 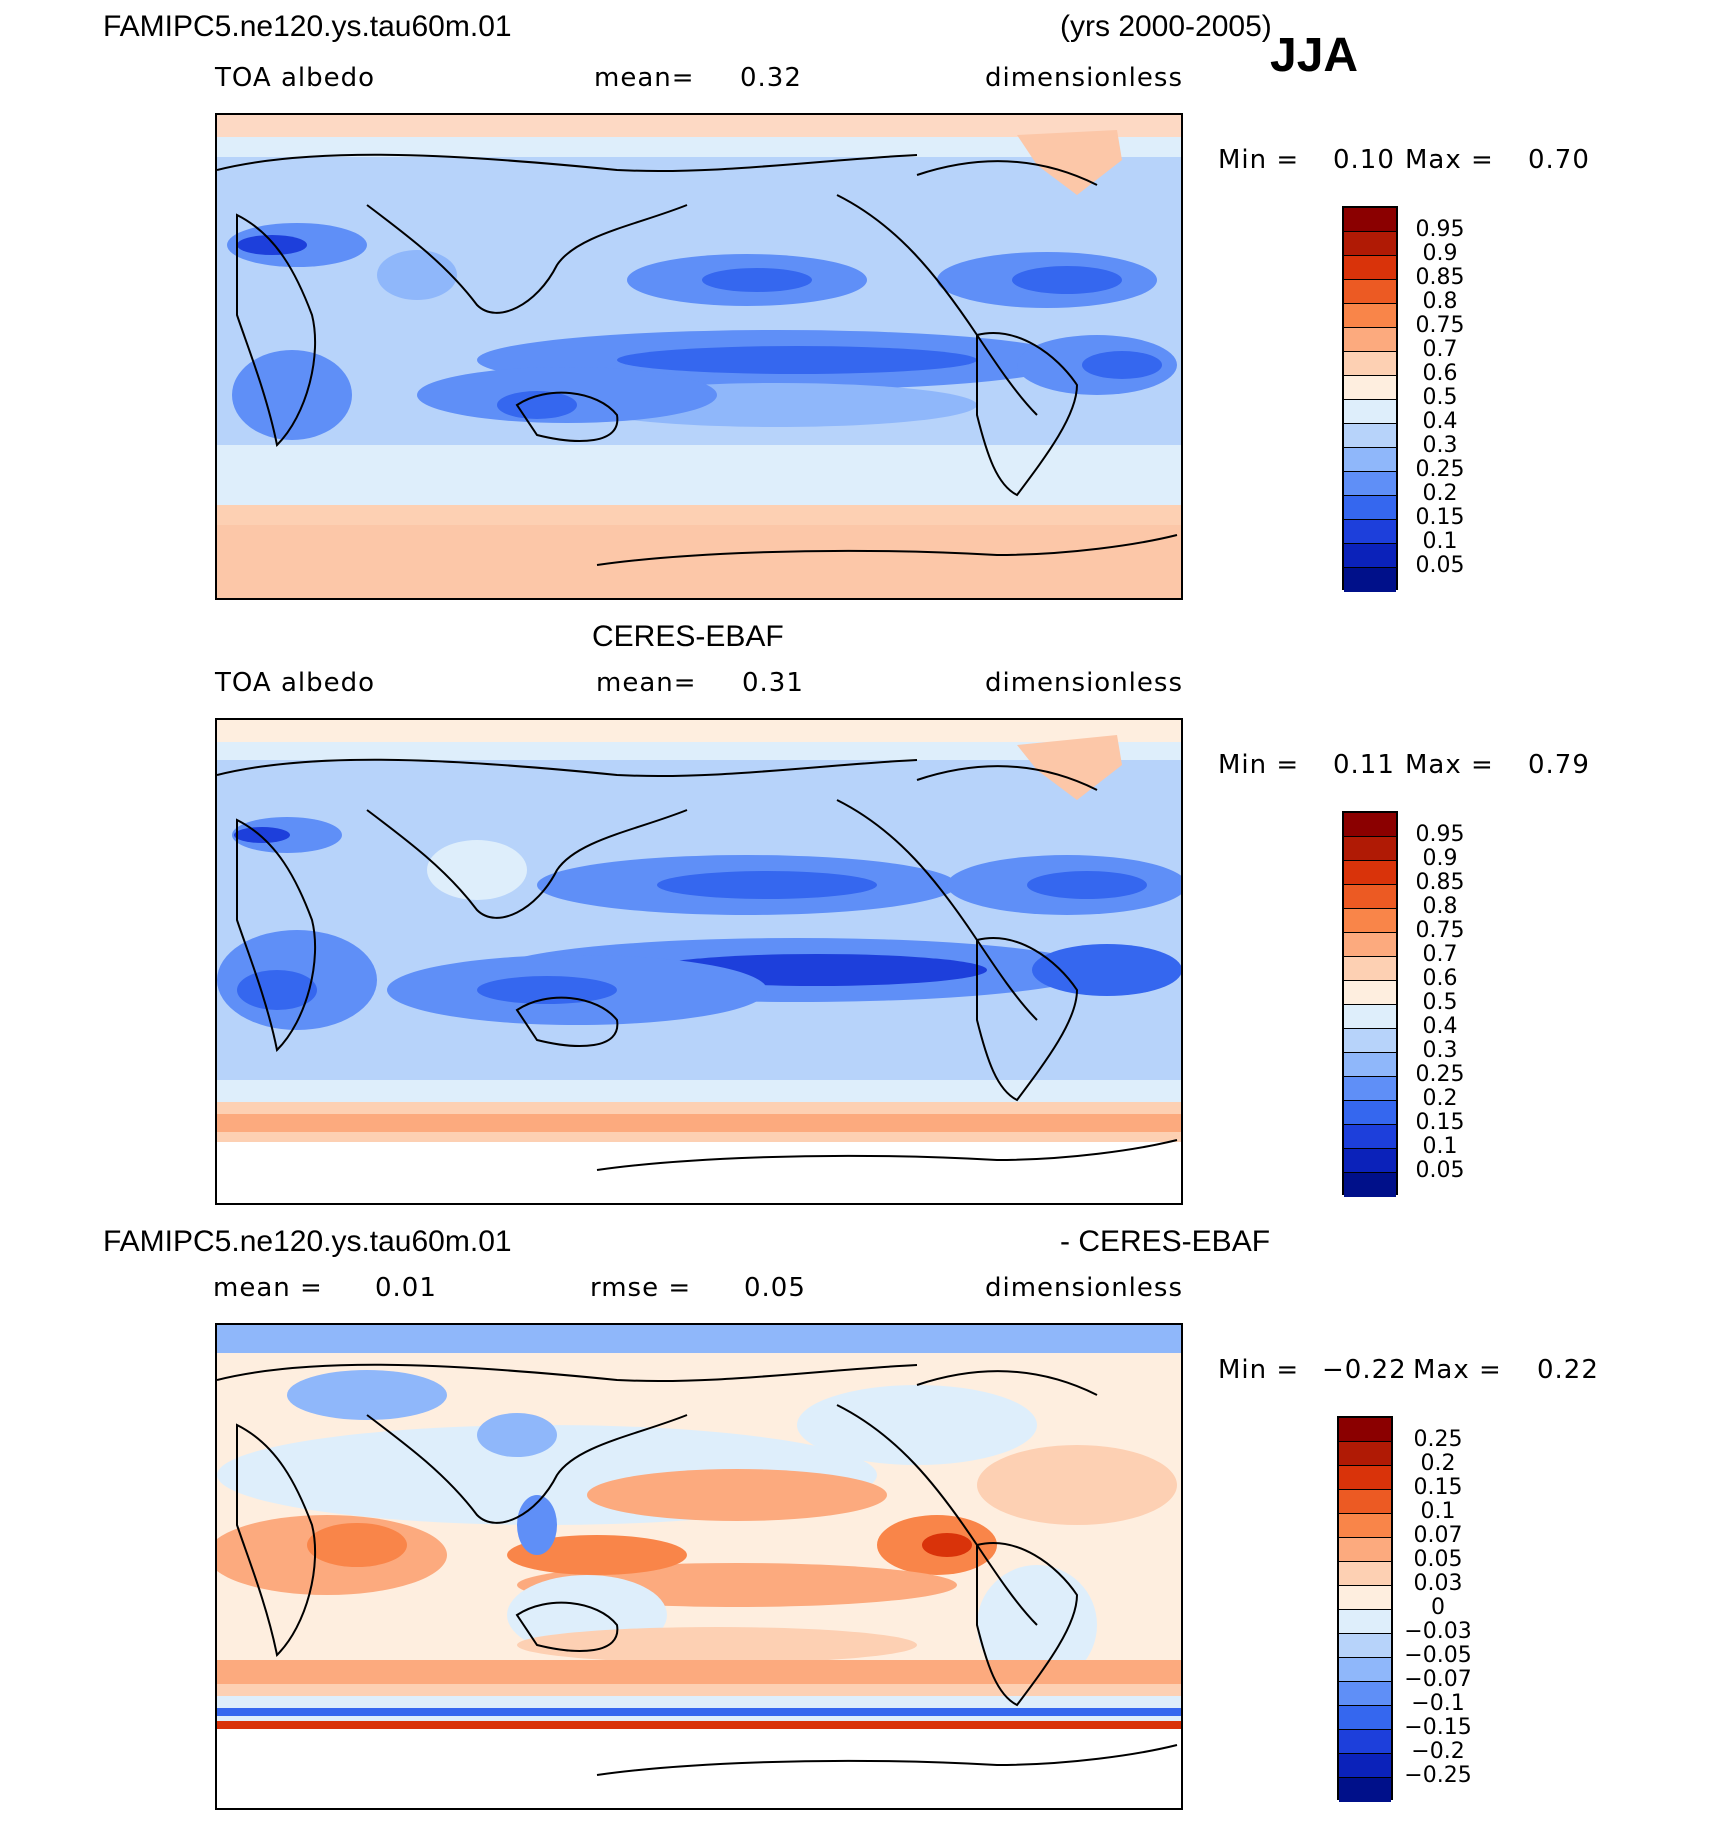 I want to click on colorbar-label: 0.07, so click(x=1438, y=1535).